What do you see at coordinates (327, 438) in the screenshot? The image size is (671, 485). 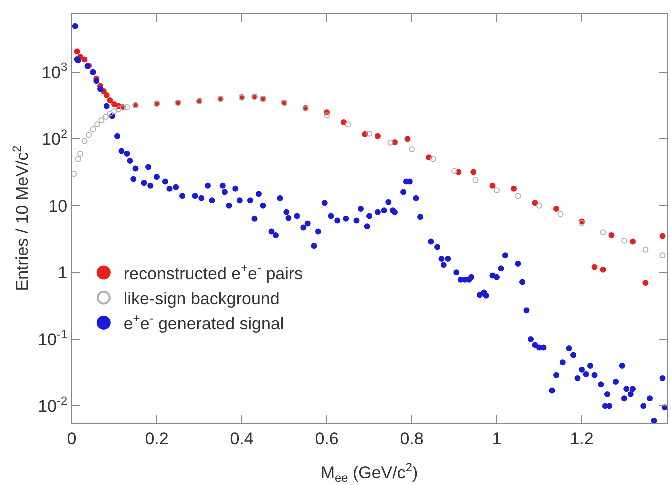 I see `x-tick-label: 0.6` at bounding box center [327, 438].